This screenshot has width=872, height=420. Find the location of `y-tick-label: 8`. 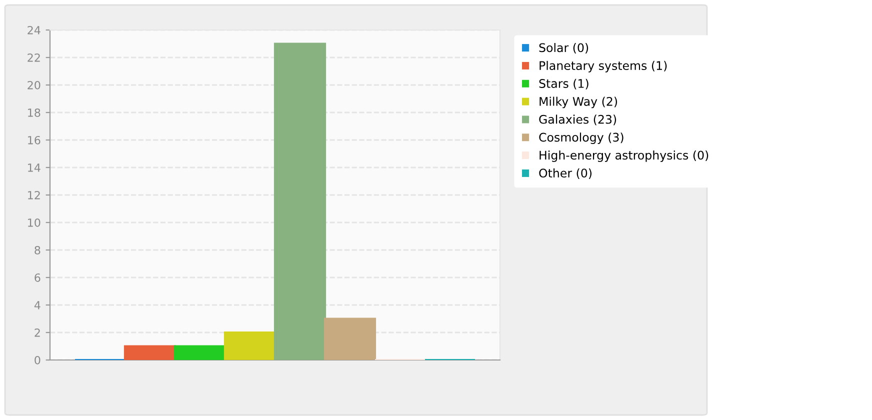

y-tick-label: 8 is located at coordinates (37, 250).